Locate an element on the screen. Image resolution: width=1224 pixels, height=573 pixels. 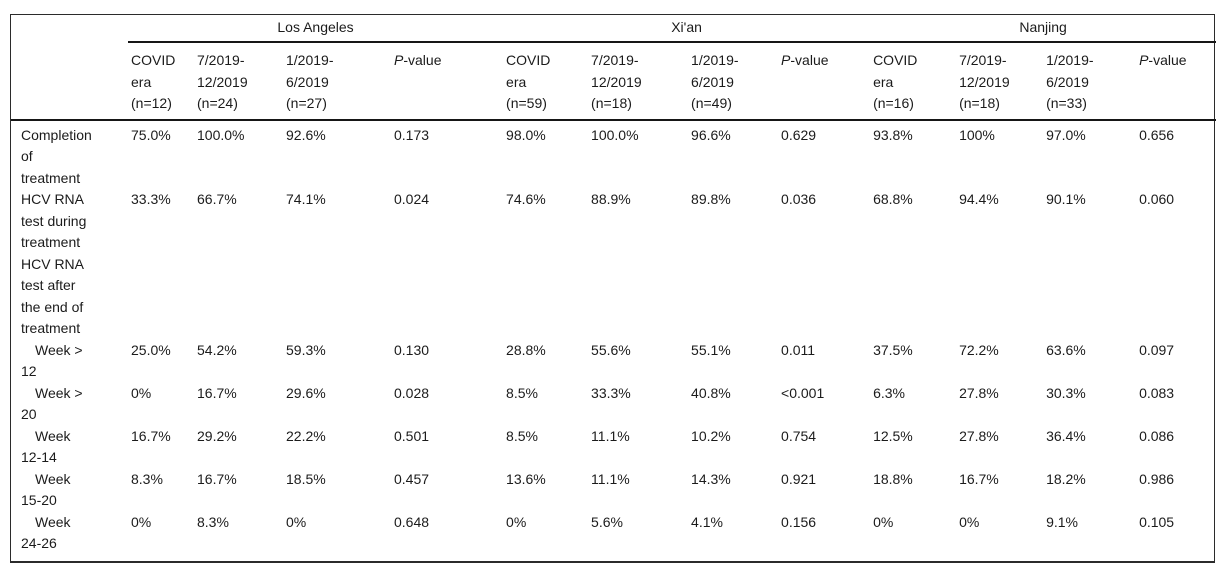
data-cell: 0.024 is located at coordinates (412, 199).